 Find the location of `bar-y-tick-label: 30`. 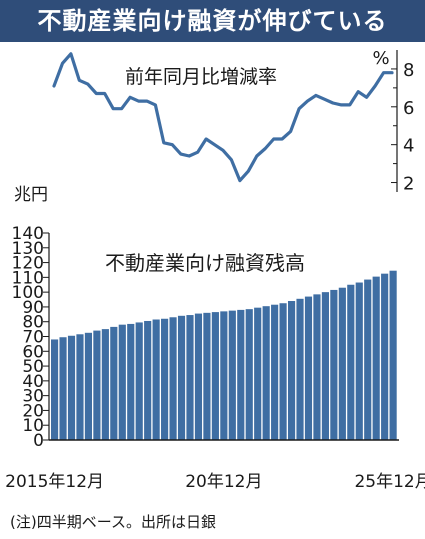

bar-y-tick-label: 30 is located at coordinates (33, 397).